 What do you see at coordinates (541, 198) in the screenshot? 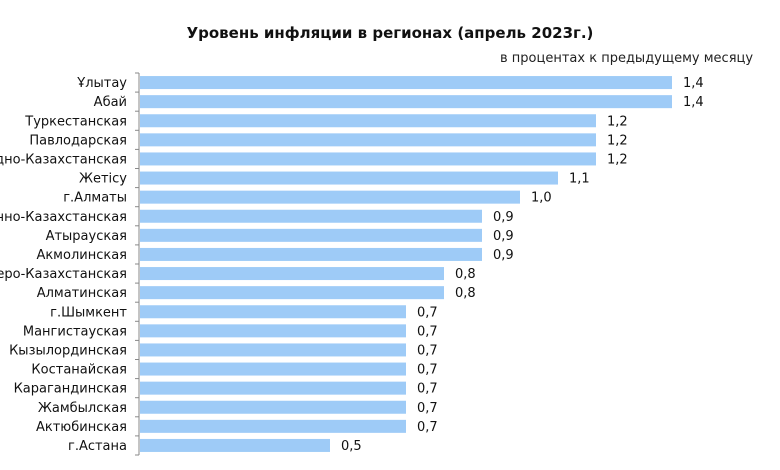
I see `data-label: 1,0` at bounding box center [541, 198].